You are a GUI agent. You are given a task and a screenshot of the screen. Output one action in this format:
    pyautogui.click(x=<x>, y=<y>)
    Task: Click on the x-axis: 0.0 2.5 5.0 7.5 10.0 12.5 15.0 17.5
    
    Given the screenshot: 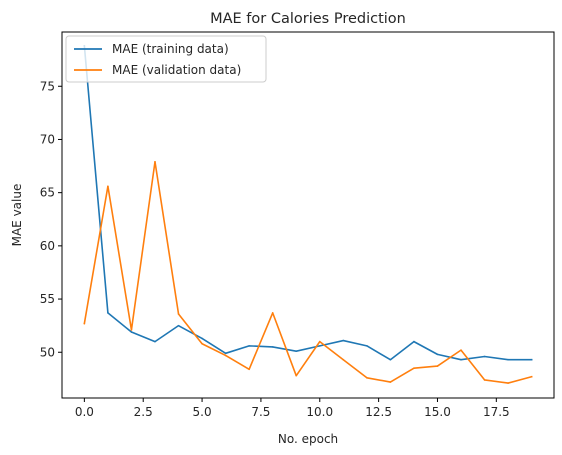 What is the action you would take?
    pyautogui.click(x=292, y=408)
    